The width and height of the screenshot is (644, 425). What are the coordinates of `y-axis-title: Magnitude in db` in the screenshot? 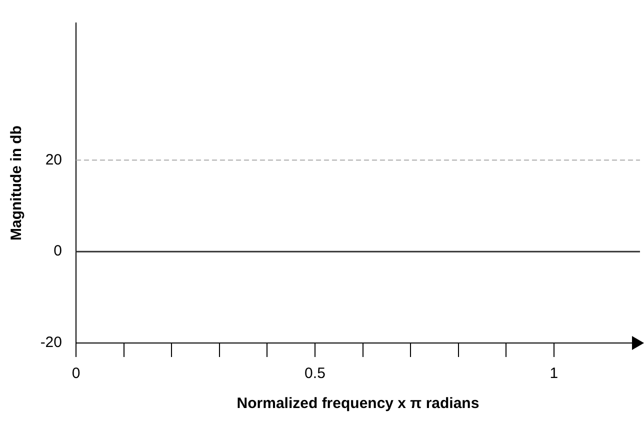 It's located at (17, 183).